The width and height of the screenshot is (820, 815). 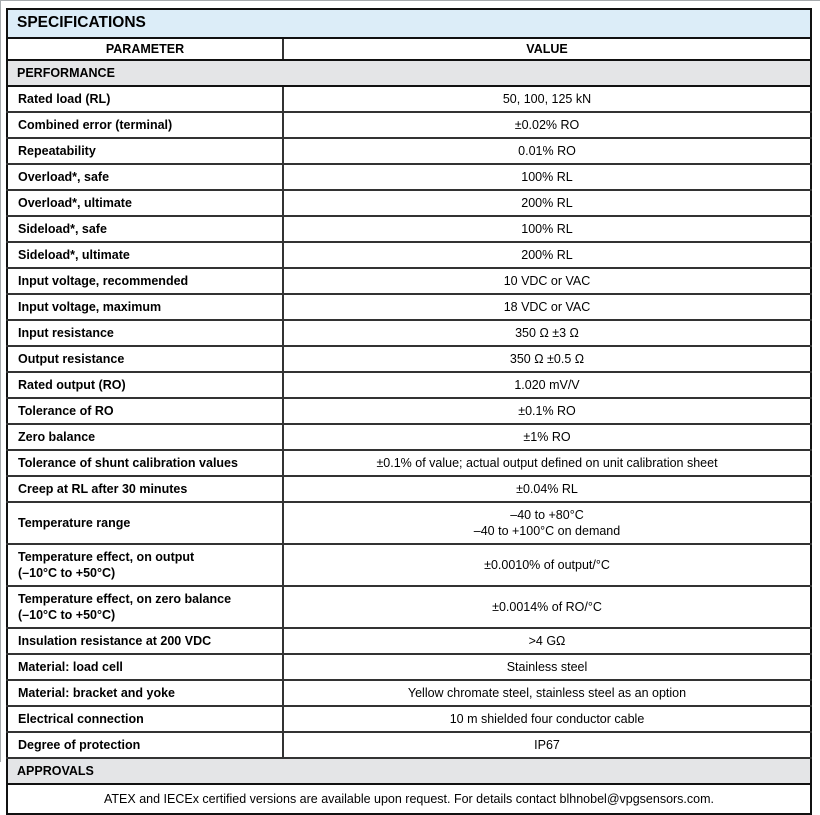 I want to click on parameter-cell: Combined error (terminal), so click(x=145, y=125).